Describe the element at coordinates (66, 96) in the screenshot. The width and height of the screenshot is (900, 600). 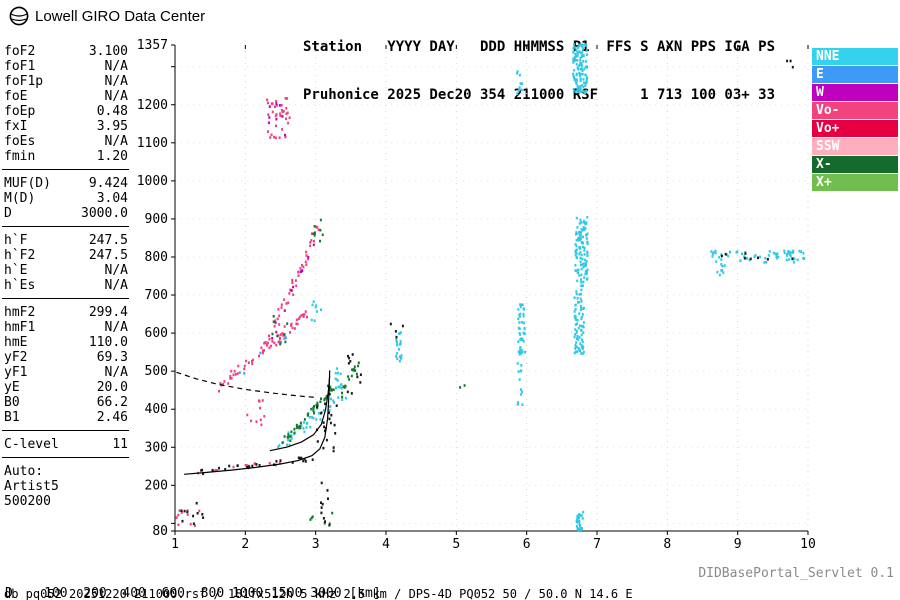
I see `param-row-foe: foE N/A` at that location.